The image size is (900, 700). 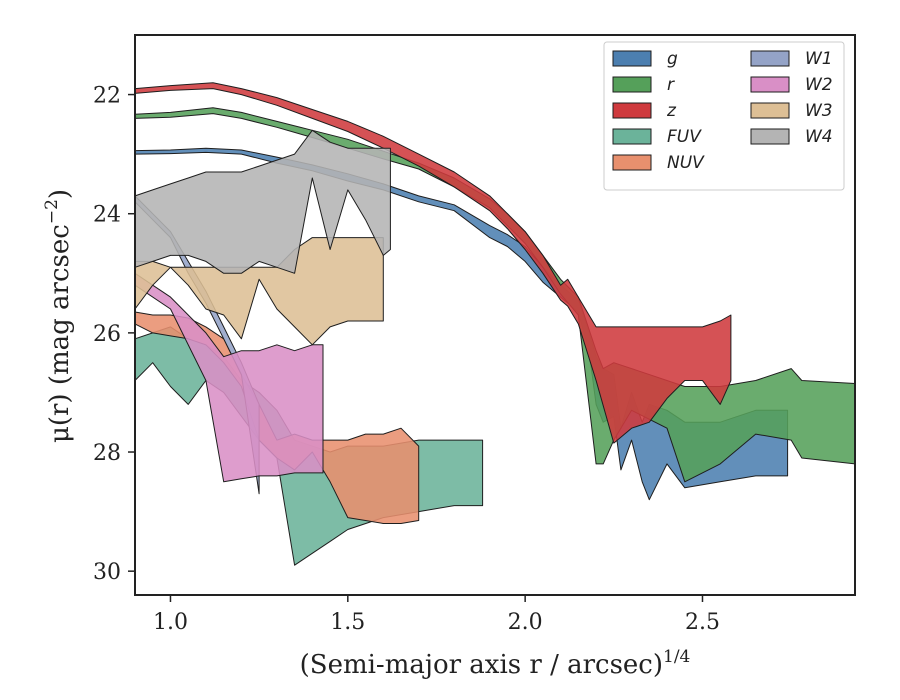 I want to click on y-tick-label: 24, so click(x=107, y=215).